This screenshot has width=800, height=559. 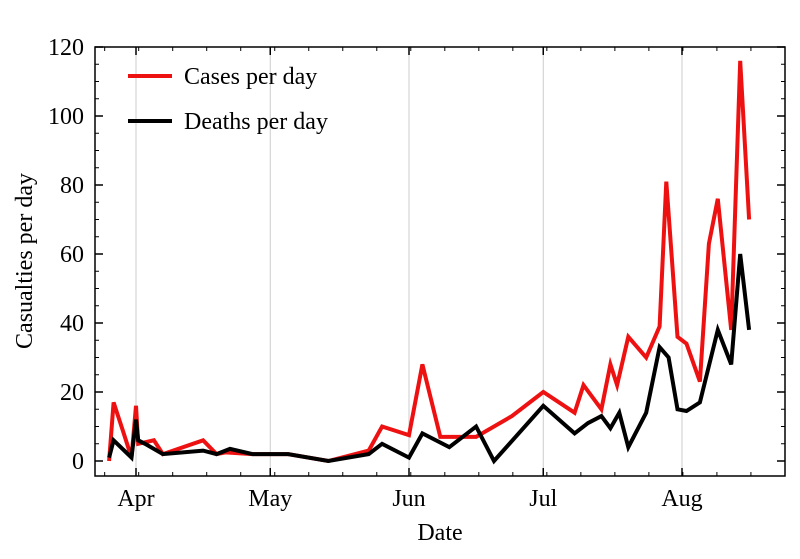 I want to click on x-tick-label: Jul, so click(x=543, y=499).